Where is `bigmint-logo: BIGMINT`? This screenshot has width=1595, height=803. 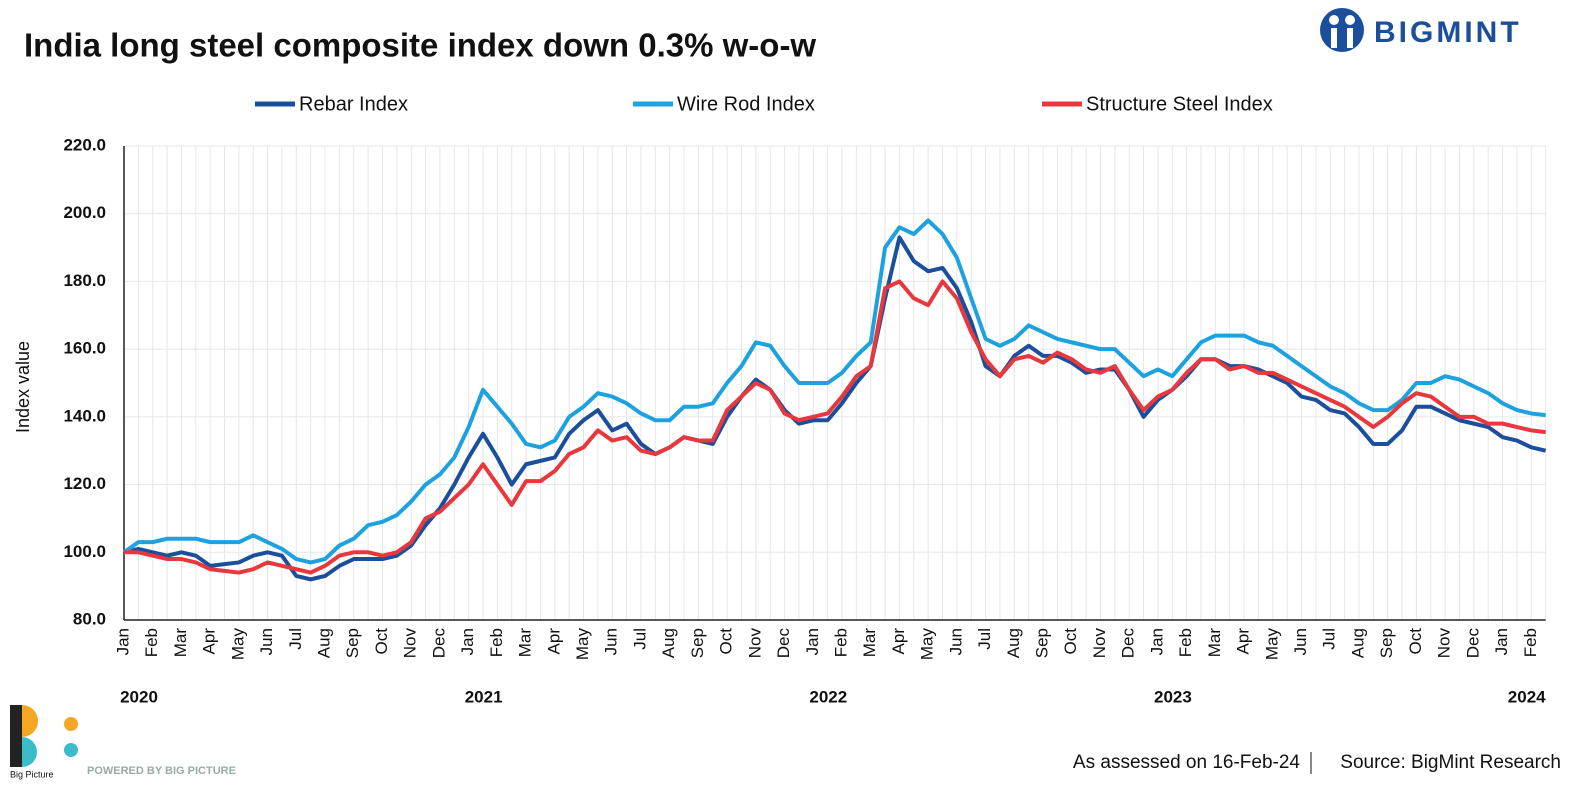
bigmint-logo: BIGMINT is located at coordinates (1421, 30).